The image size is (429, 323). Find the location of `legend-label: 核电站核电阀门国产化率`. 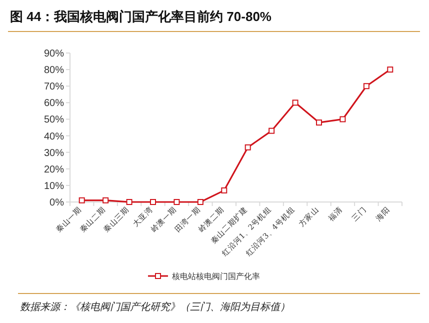

legend-label: 核电站核电阀门国产化率 is located at coordinates (215, 276).